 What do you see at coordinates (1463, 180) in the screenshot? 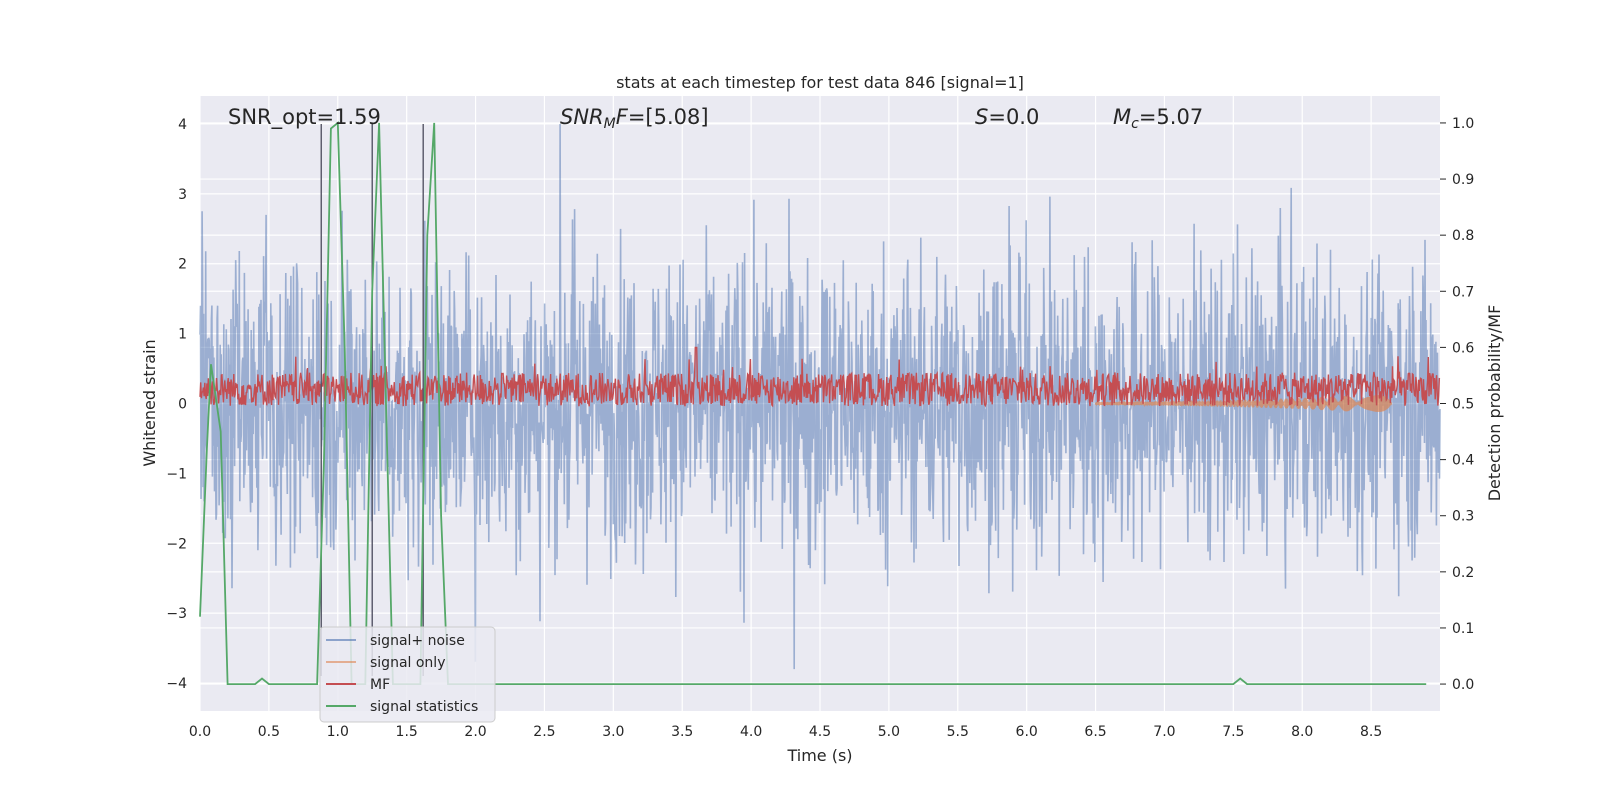
I see `y2-tick-label: 0.9` at bounding box center [1463, 180].